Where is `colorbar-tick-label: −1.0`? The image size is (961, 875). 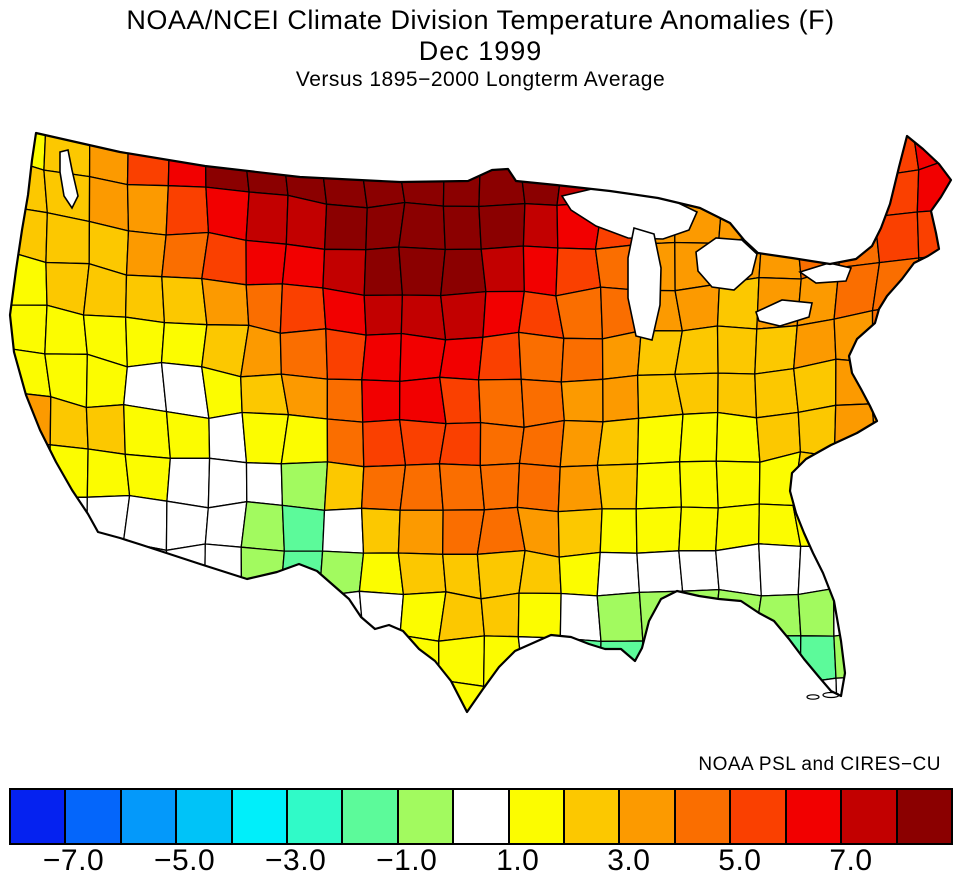 colorbar-tick-label: −1.0 is located at coordinates (407, 859).